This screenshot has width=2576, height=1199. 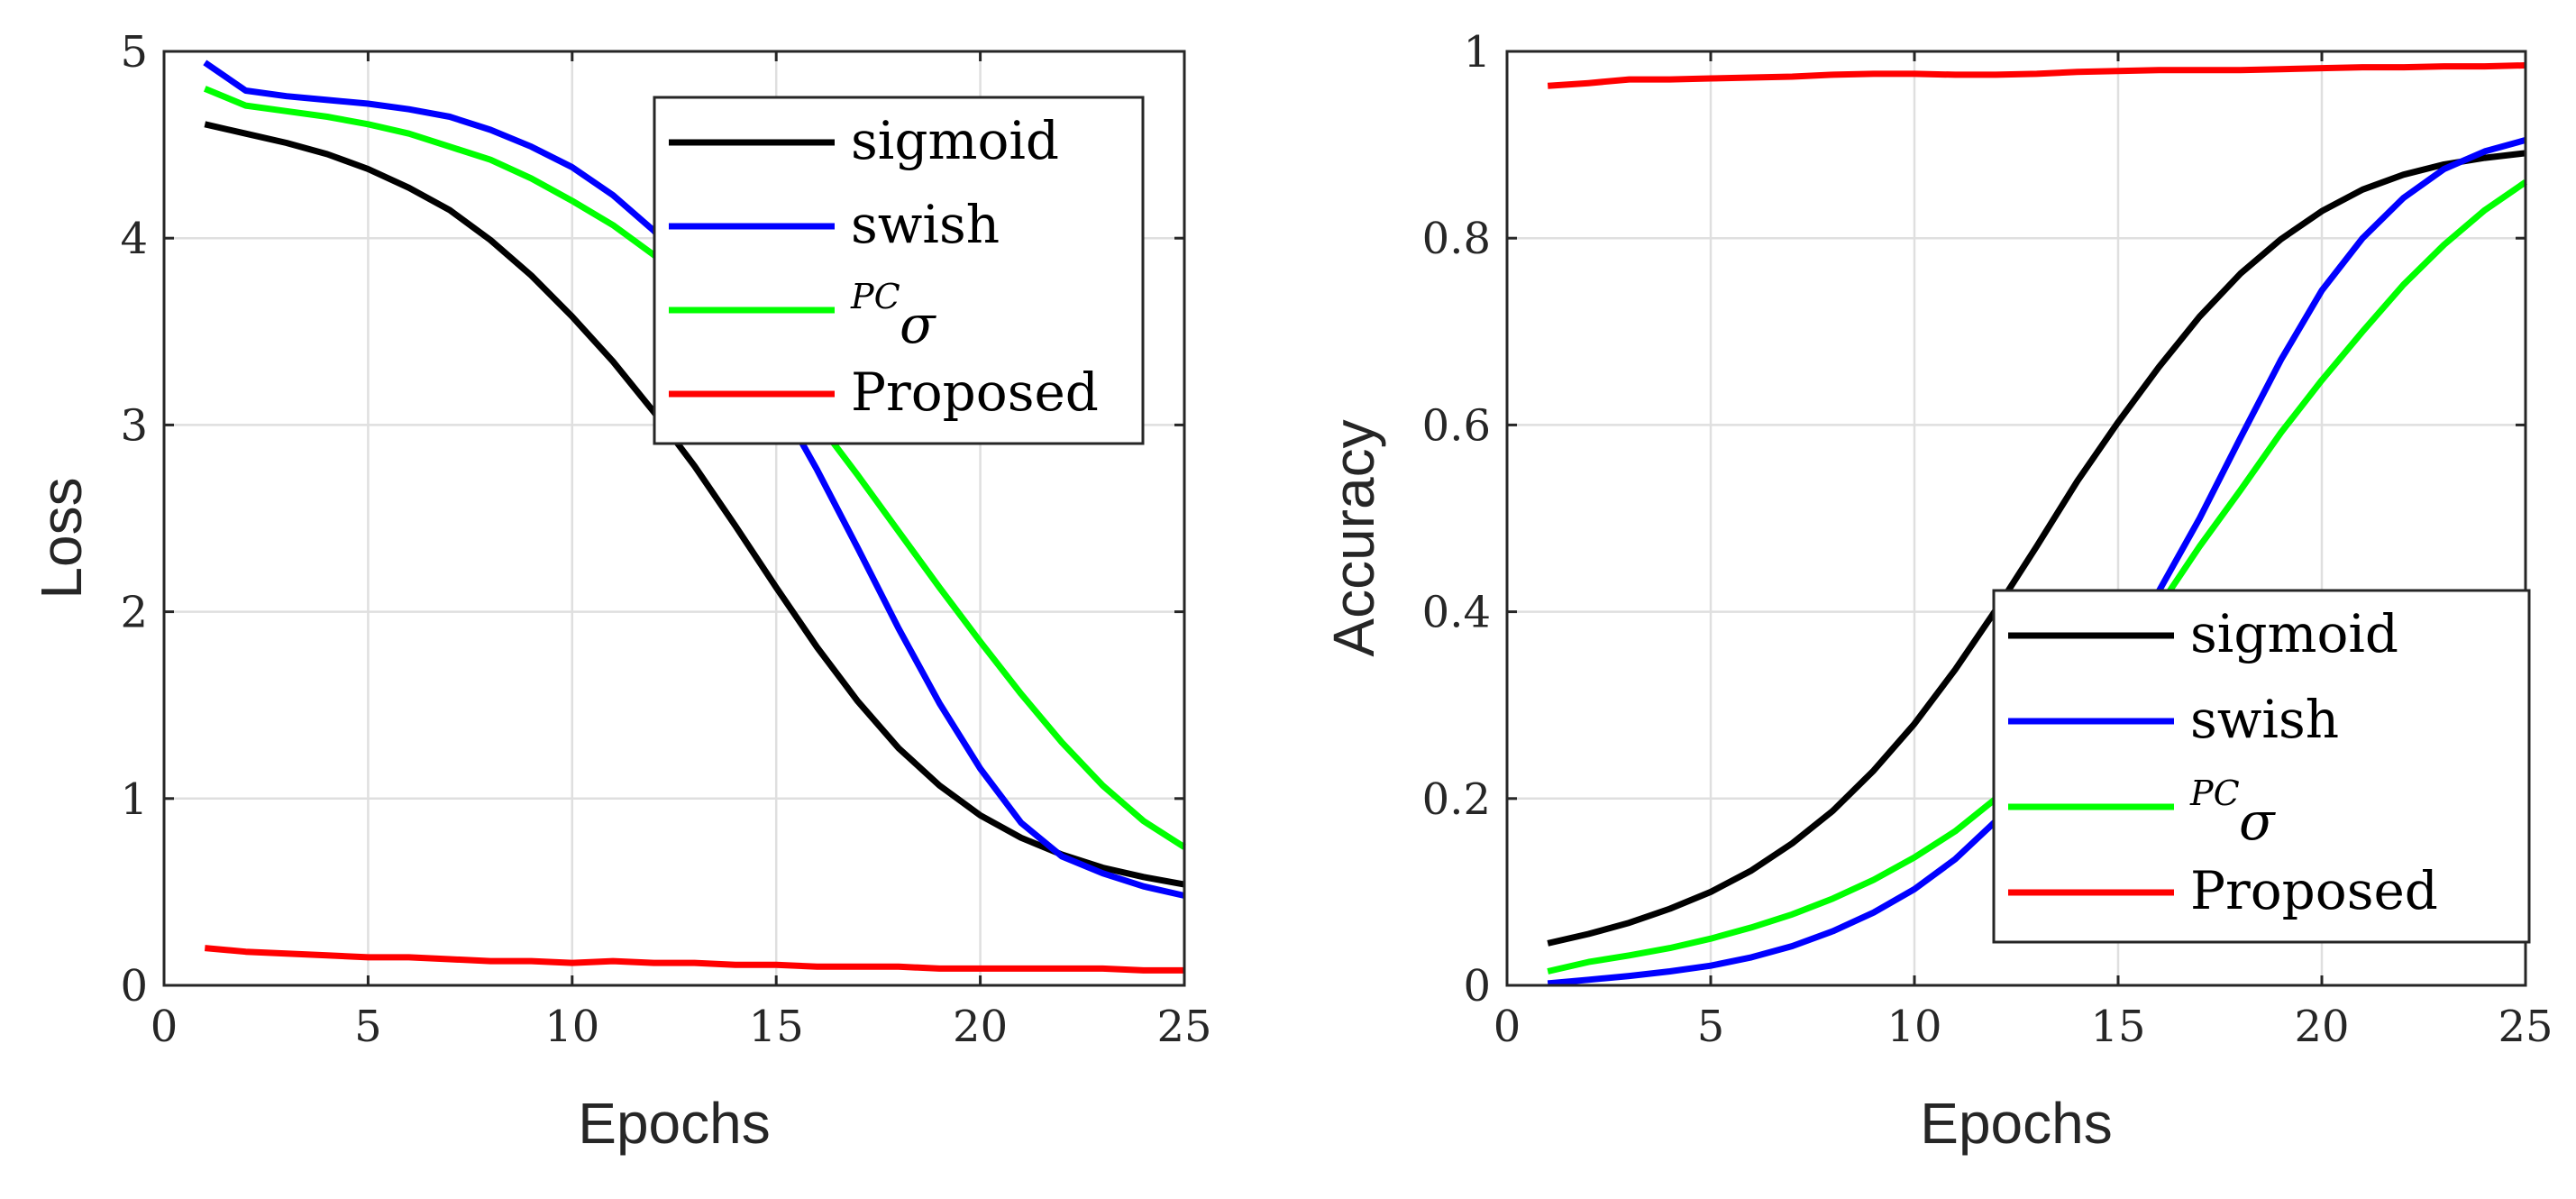 What do you see at coordinates (1457, 799) in the screenshot?
I see `y-tick-label: 0.2` at bounding box center [1457, 799].